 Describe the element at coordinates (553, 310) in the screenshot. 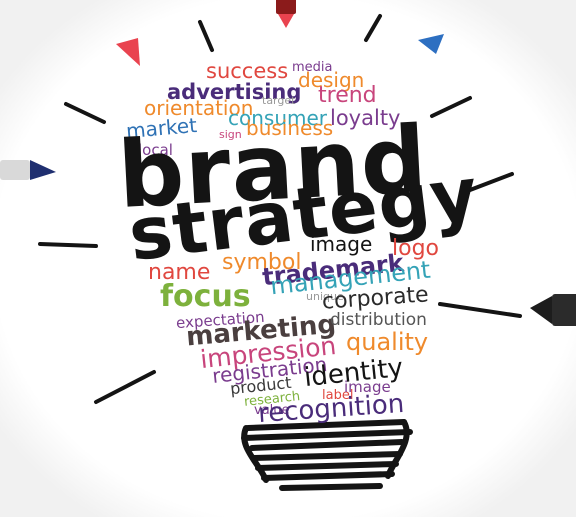

I see `marker-pen-black-right` at that location.